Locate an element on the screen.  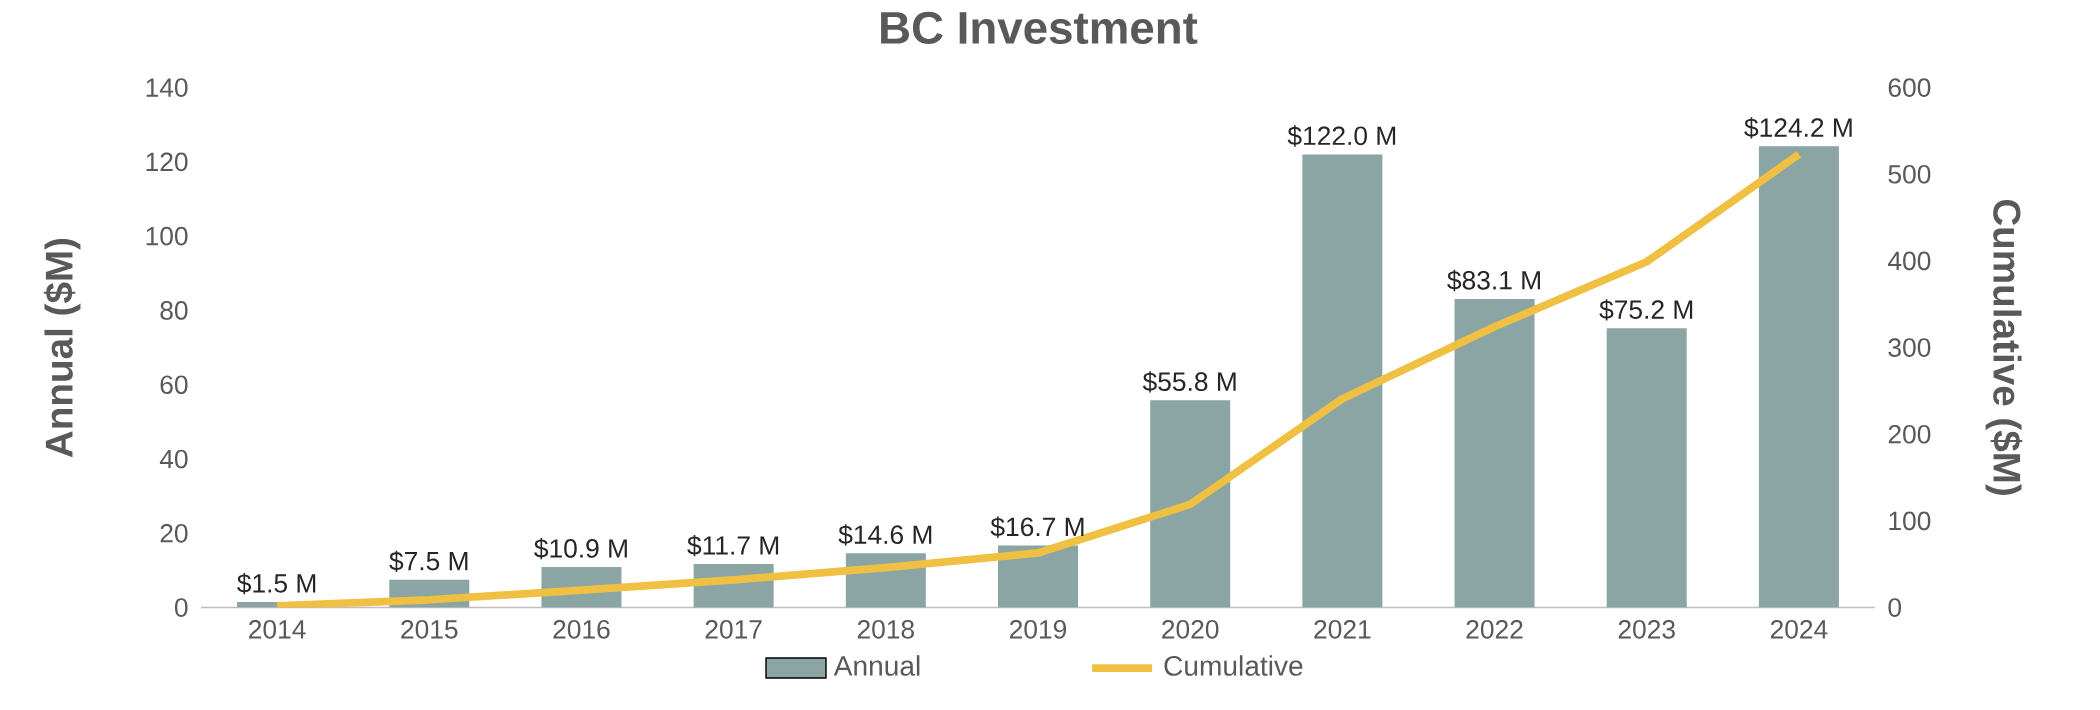
y-tick-label: 100 is located at coordinates (167, 236).